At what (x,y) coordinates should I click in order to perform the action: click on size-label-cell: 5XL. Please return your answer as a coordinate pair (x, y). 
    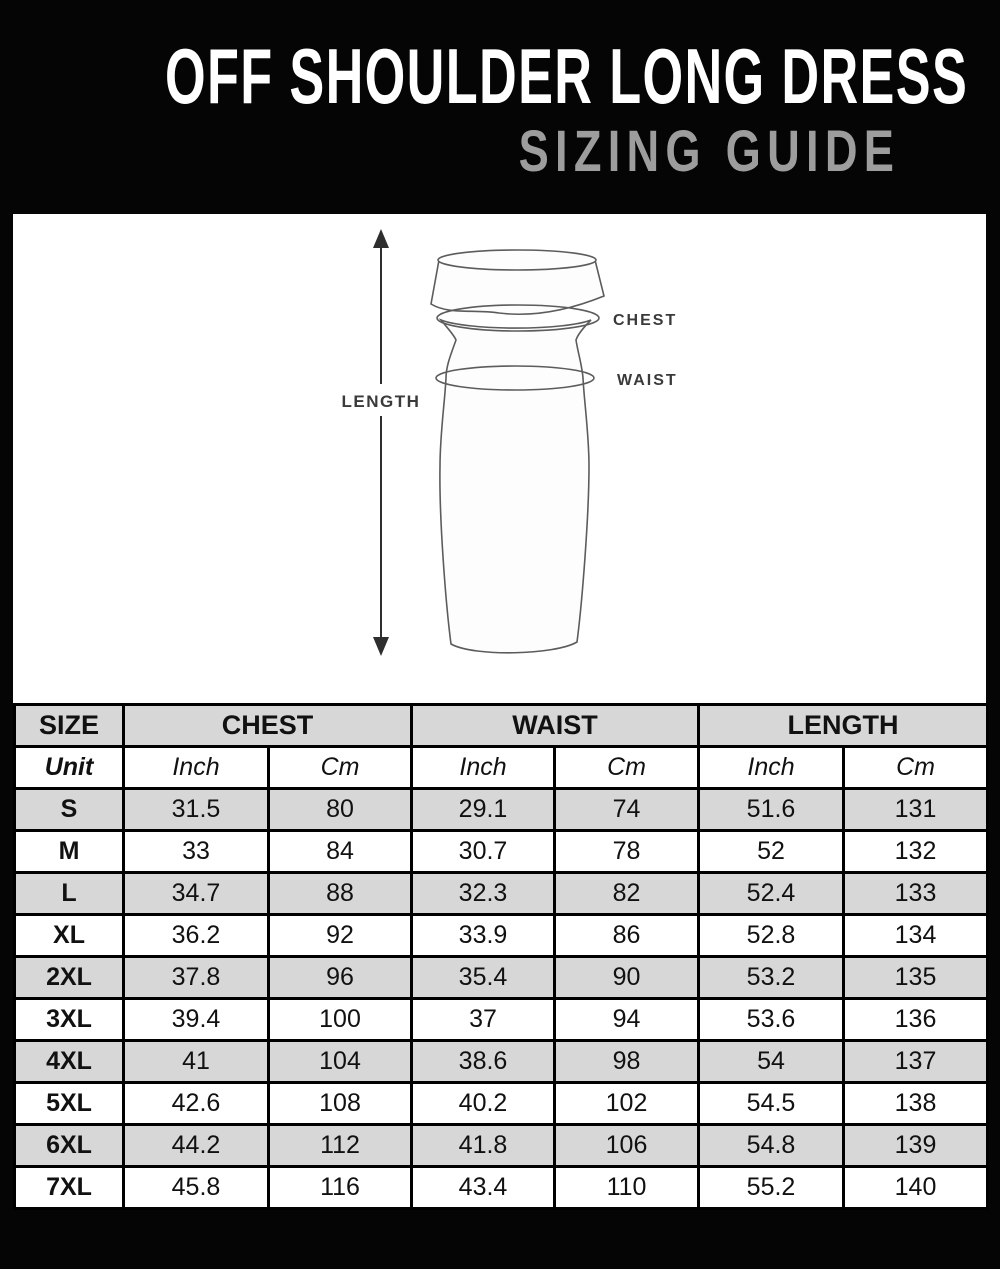
    Looking at the image, I should click on (69, 1103).